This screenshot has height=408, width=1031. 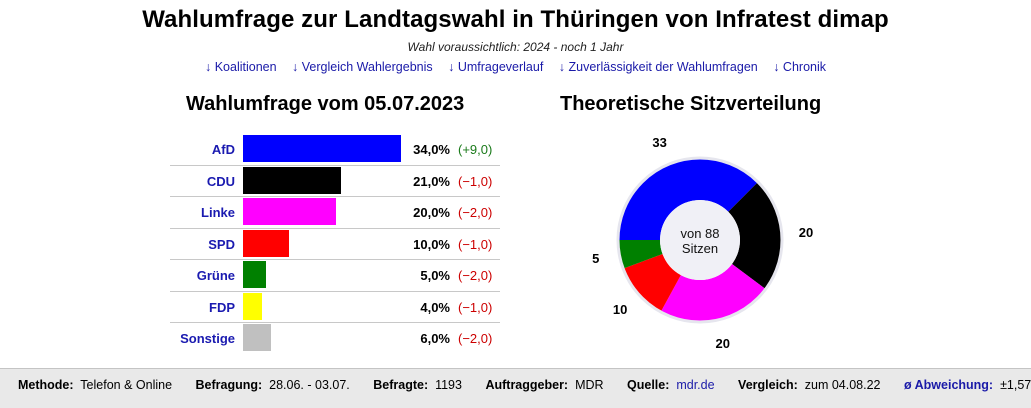 I want to click on bar-row: SPD 10,0% (−1,0), so click(x=335, y=244).